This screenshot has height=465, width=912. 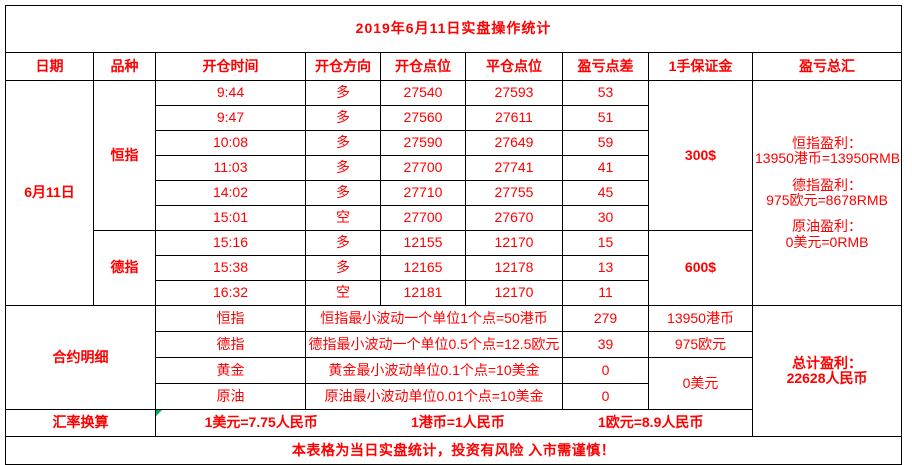 I want to click on table-row: 11:03 多 27700 27741 41, so click(x=454, y=168).